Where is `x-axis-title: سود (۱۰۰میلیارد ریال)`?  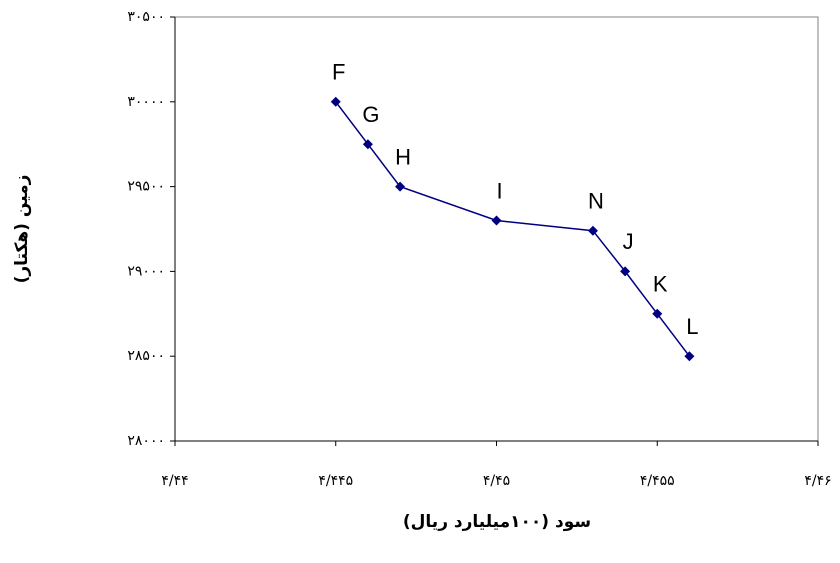 x-axis-title: سود (۱۰۰میلیارد ریال) is located at coordinates (497, 522).